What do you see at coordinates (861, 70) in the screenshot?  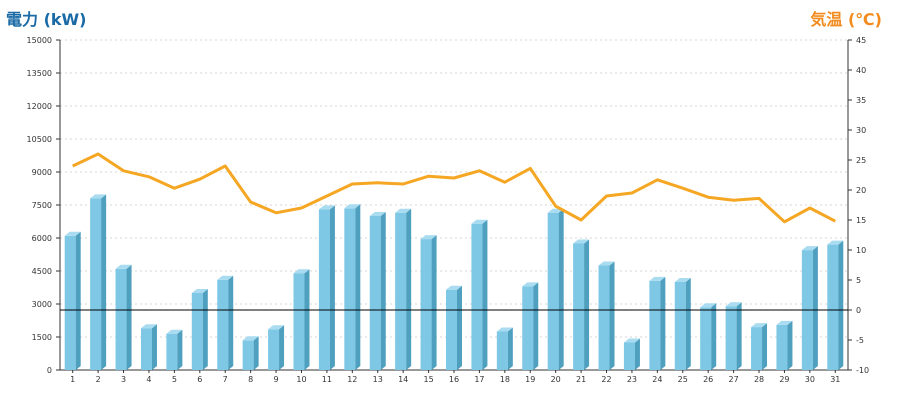 I see `right-tick-label: 40` at bounding box center [861, 70].